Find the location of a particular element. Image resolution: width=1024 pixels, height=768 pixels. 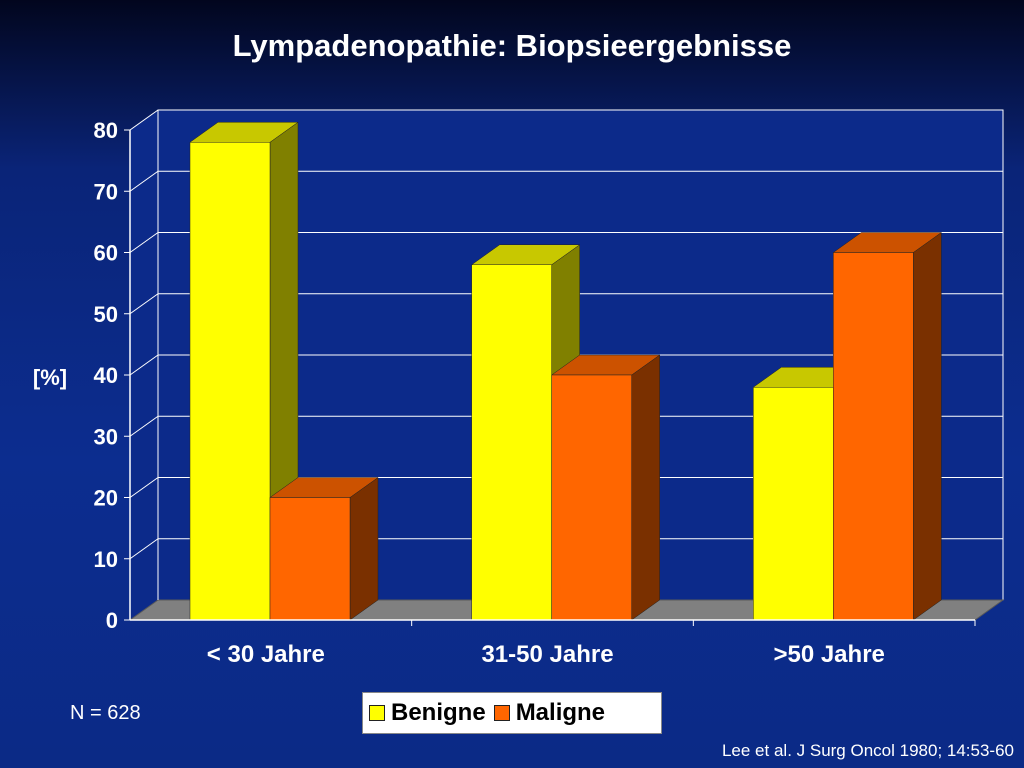

y-tick-label: 80 is located at coordinates (106, 130).